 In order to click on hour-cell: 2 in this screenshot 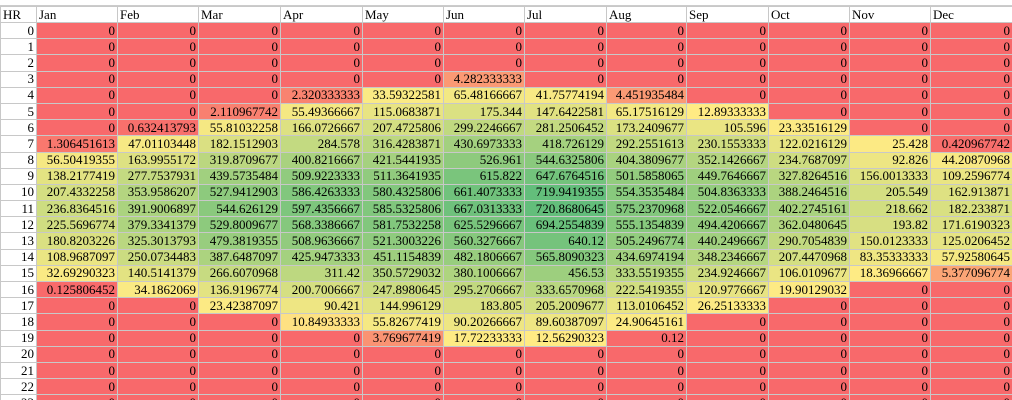, I will do `click(18, 63)`.